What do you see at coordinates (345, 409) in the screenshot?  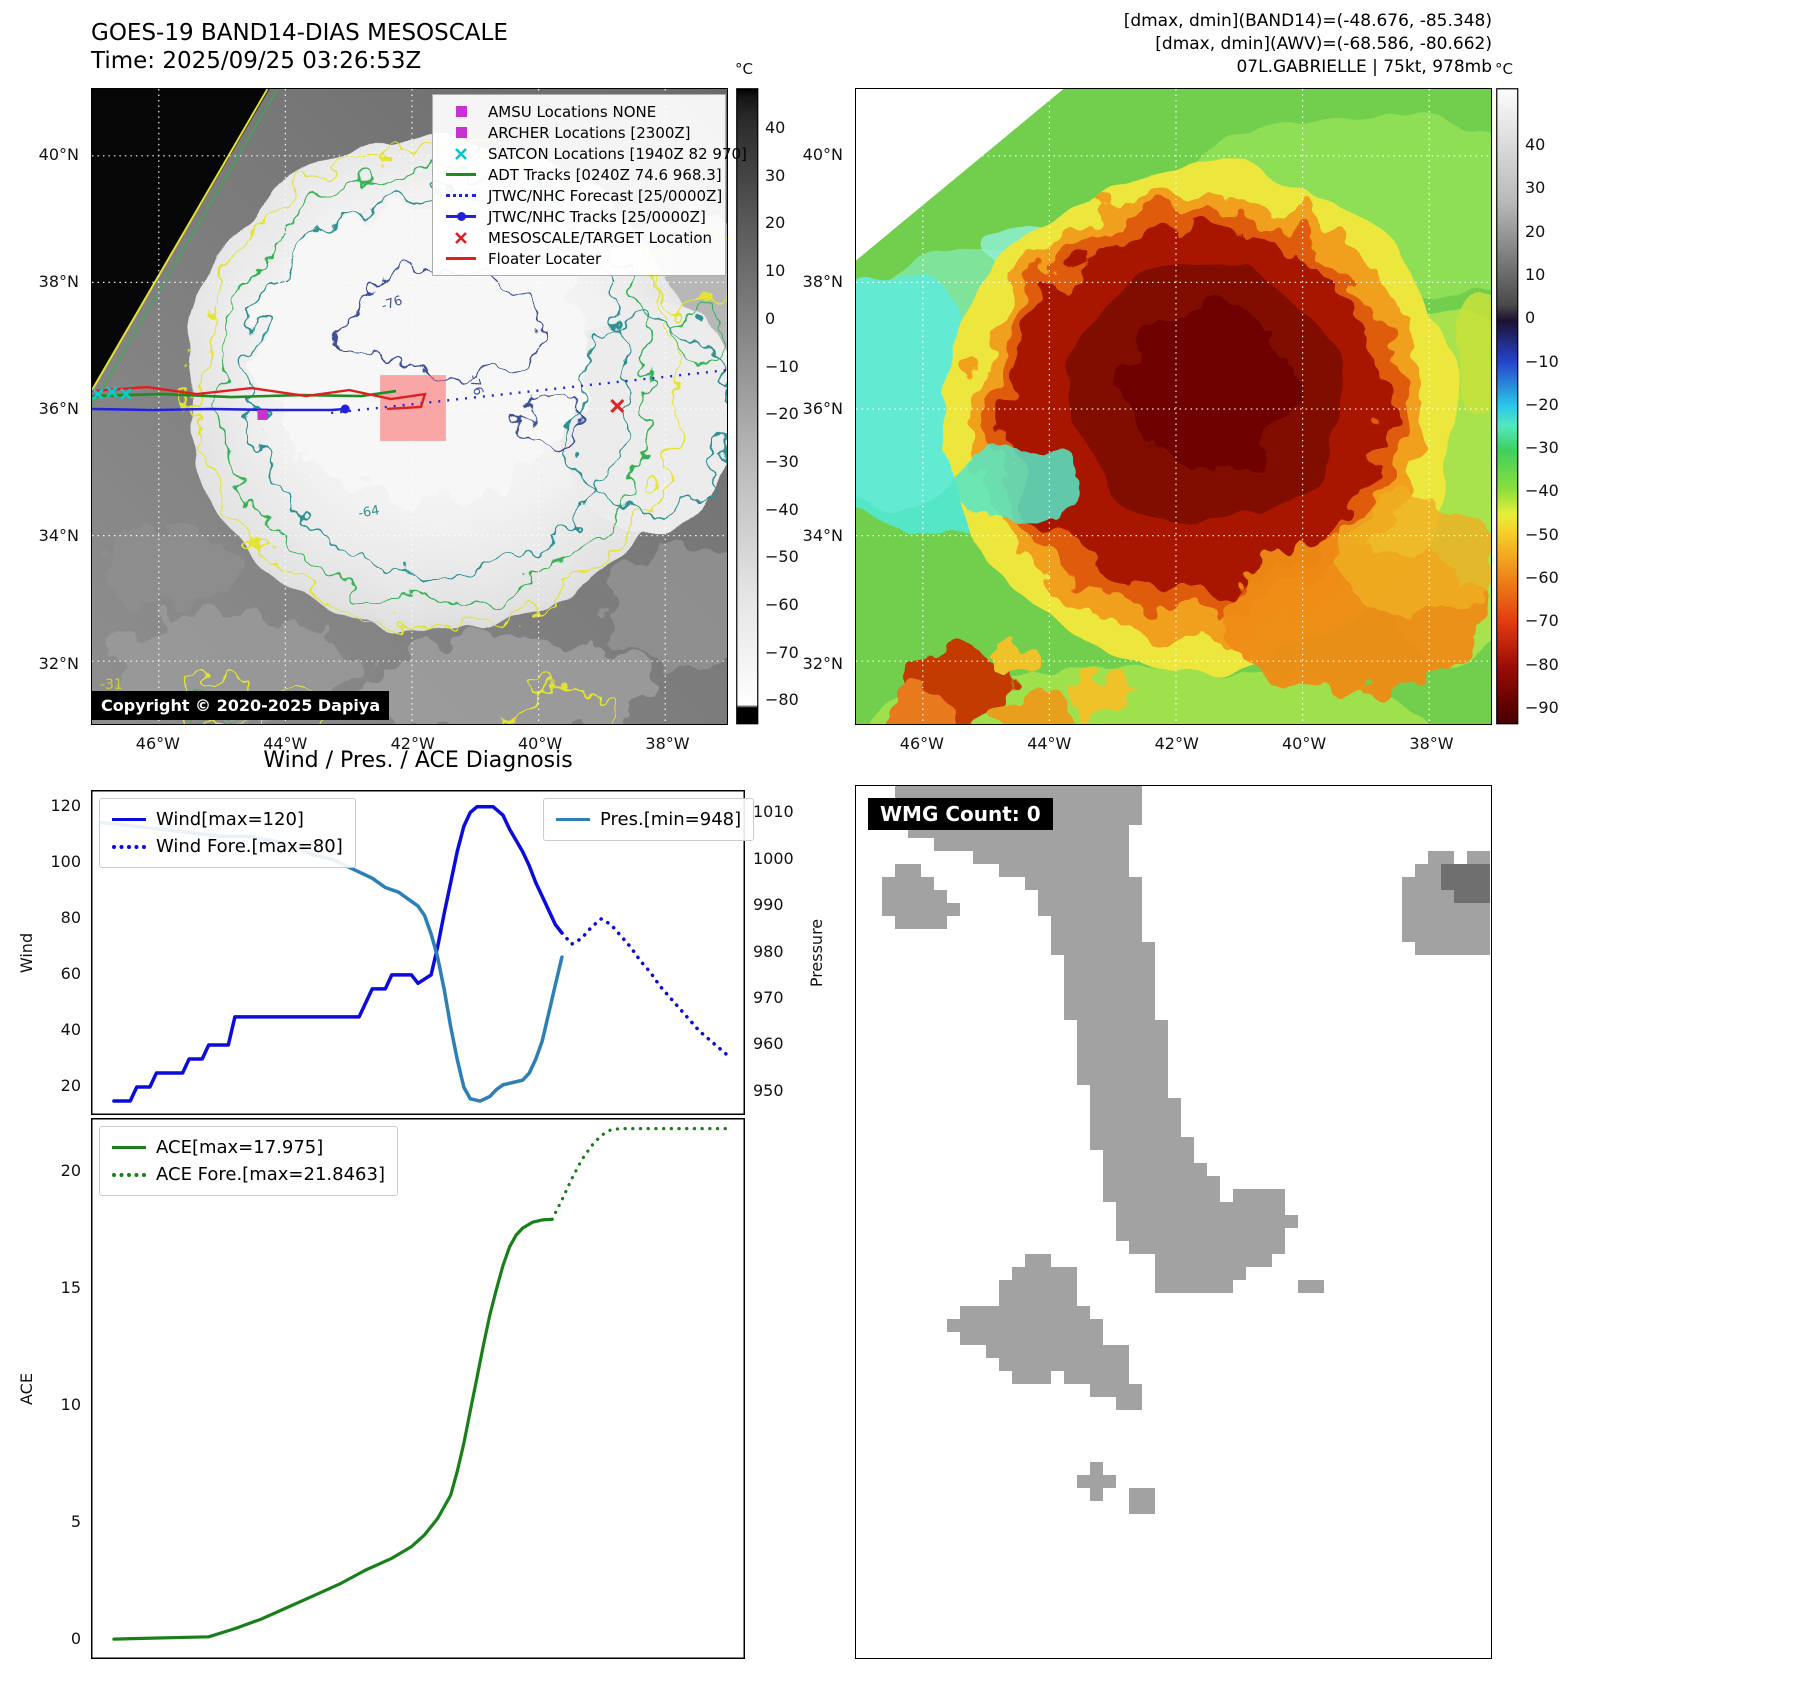 I see `jtwc-track-dot` at bounding box center [345, 409].